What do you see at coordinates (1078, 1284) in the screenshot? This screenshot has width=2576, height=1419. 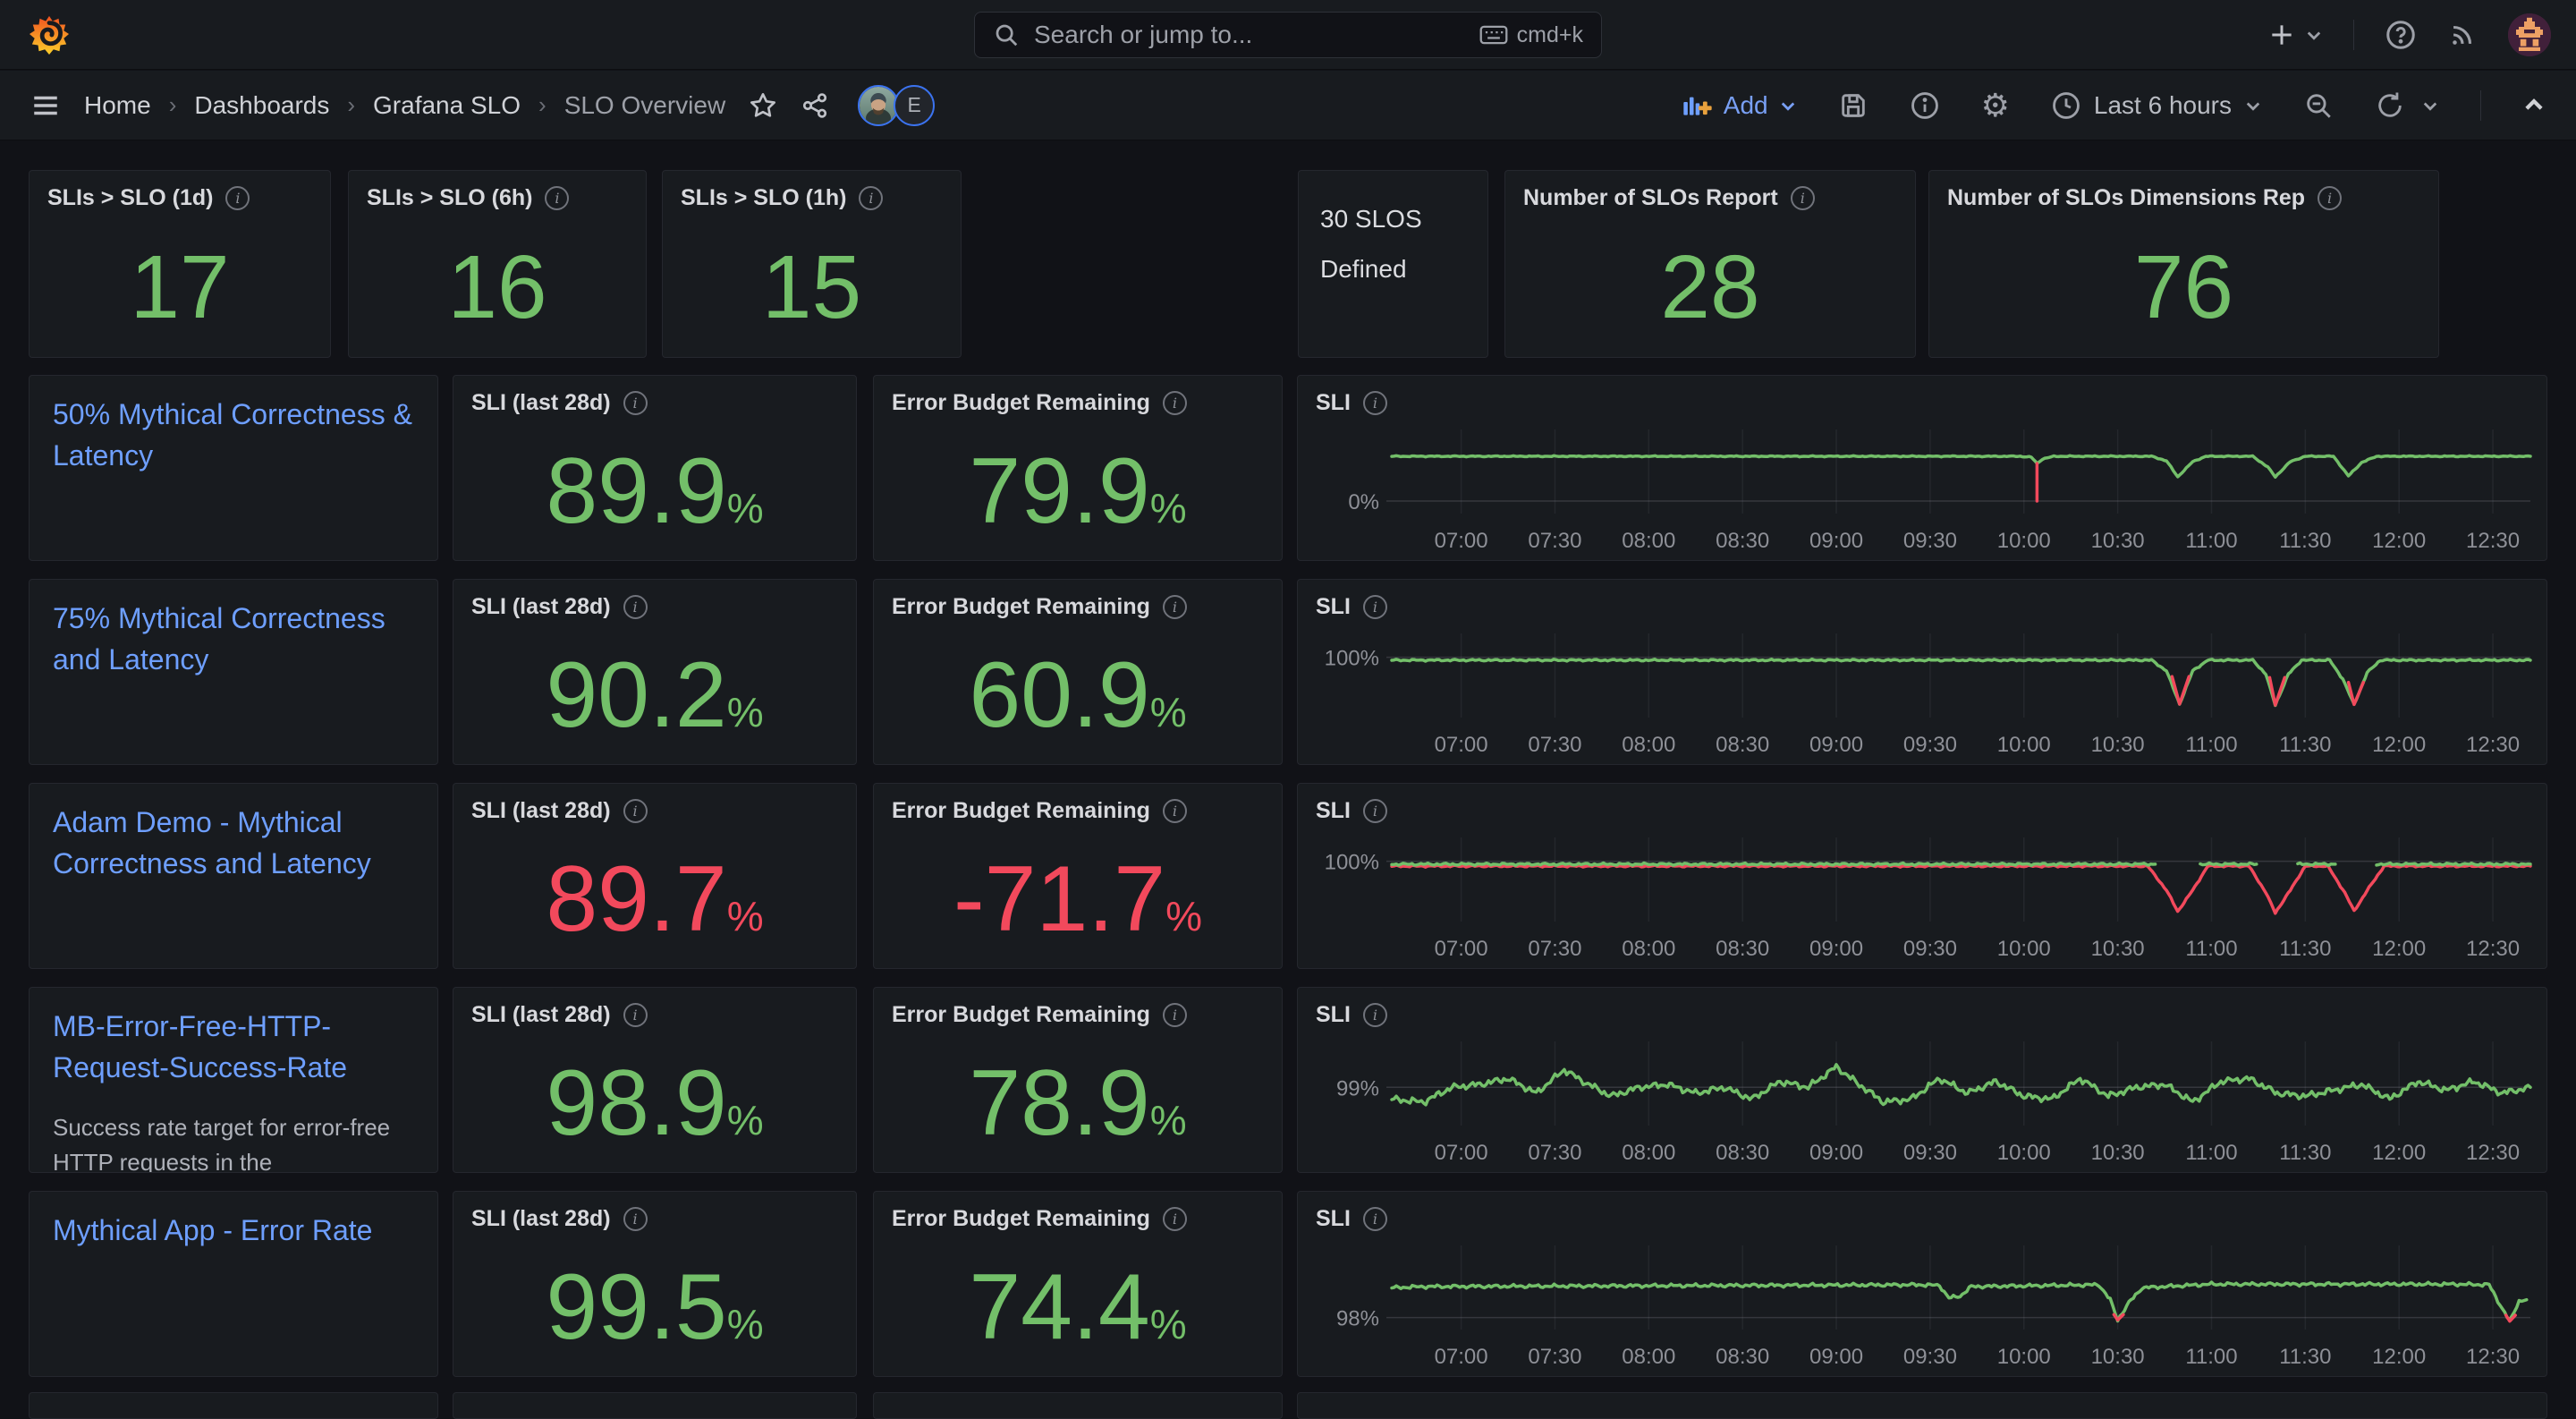 I see `error-budget-panel: Error Budget Remaining i 74.4 %` at bounding box center [1078, 1284].